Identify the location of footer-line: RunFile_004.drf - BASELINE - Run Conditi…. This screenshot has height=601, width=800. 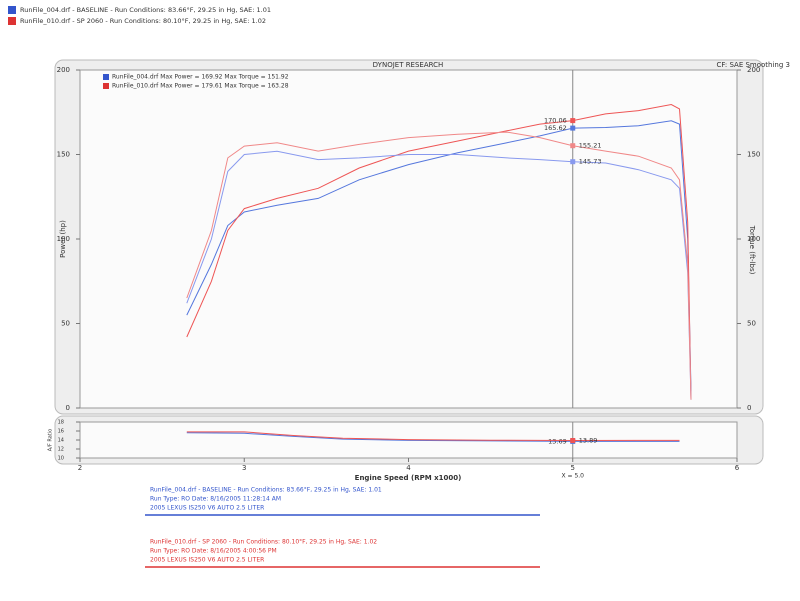
(266, 490).